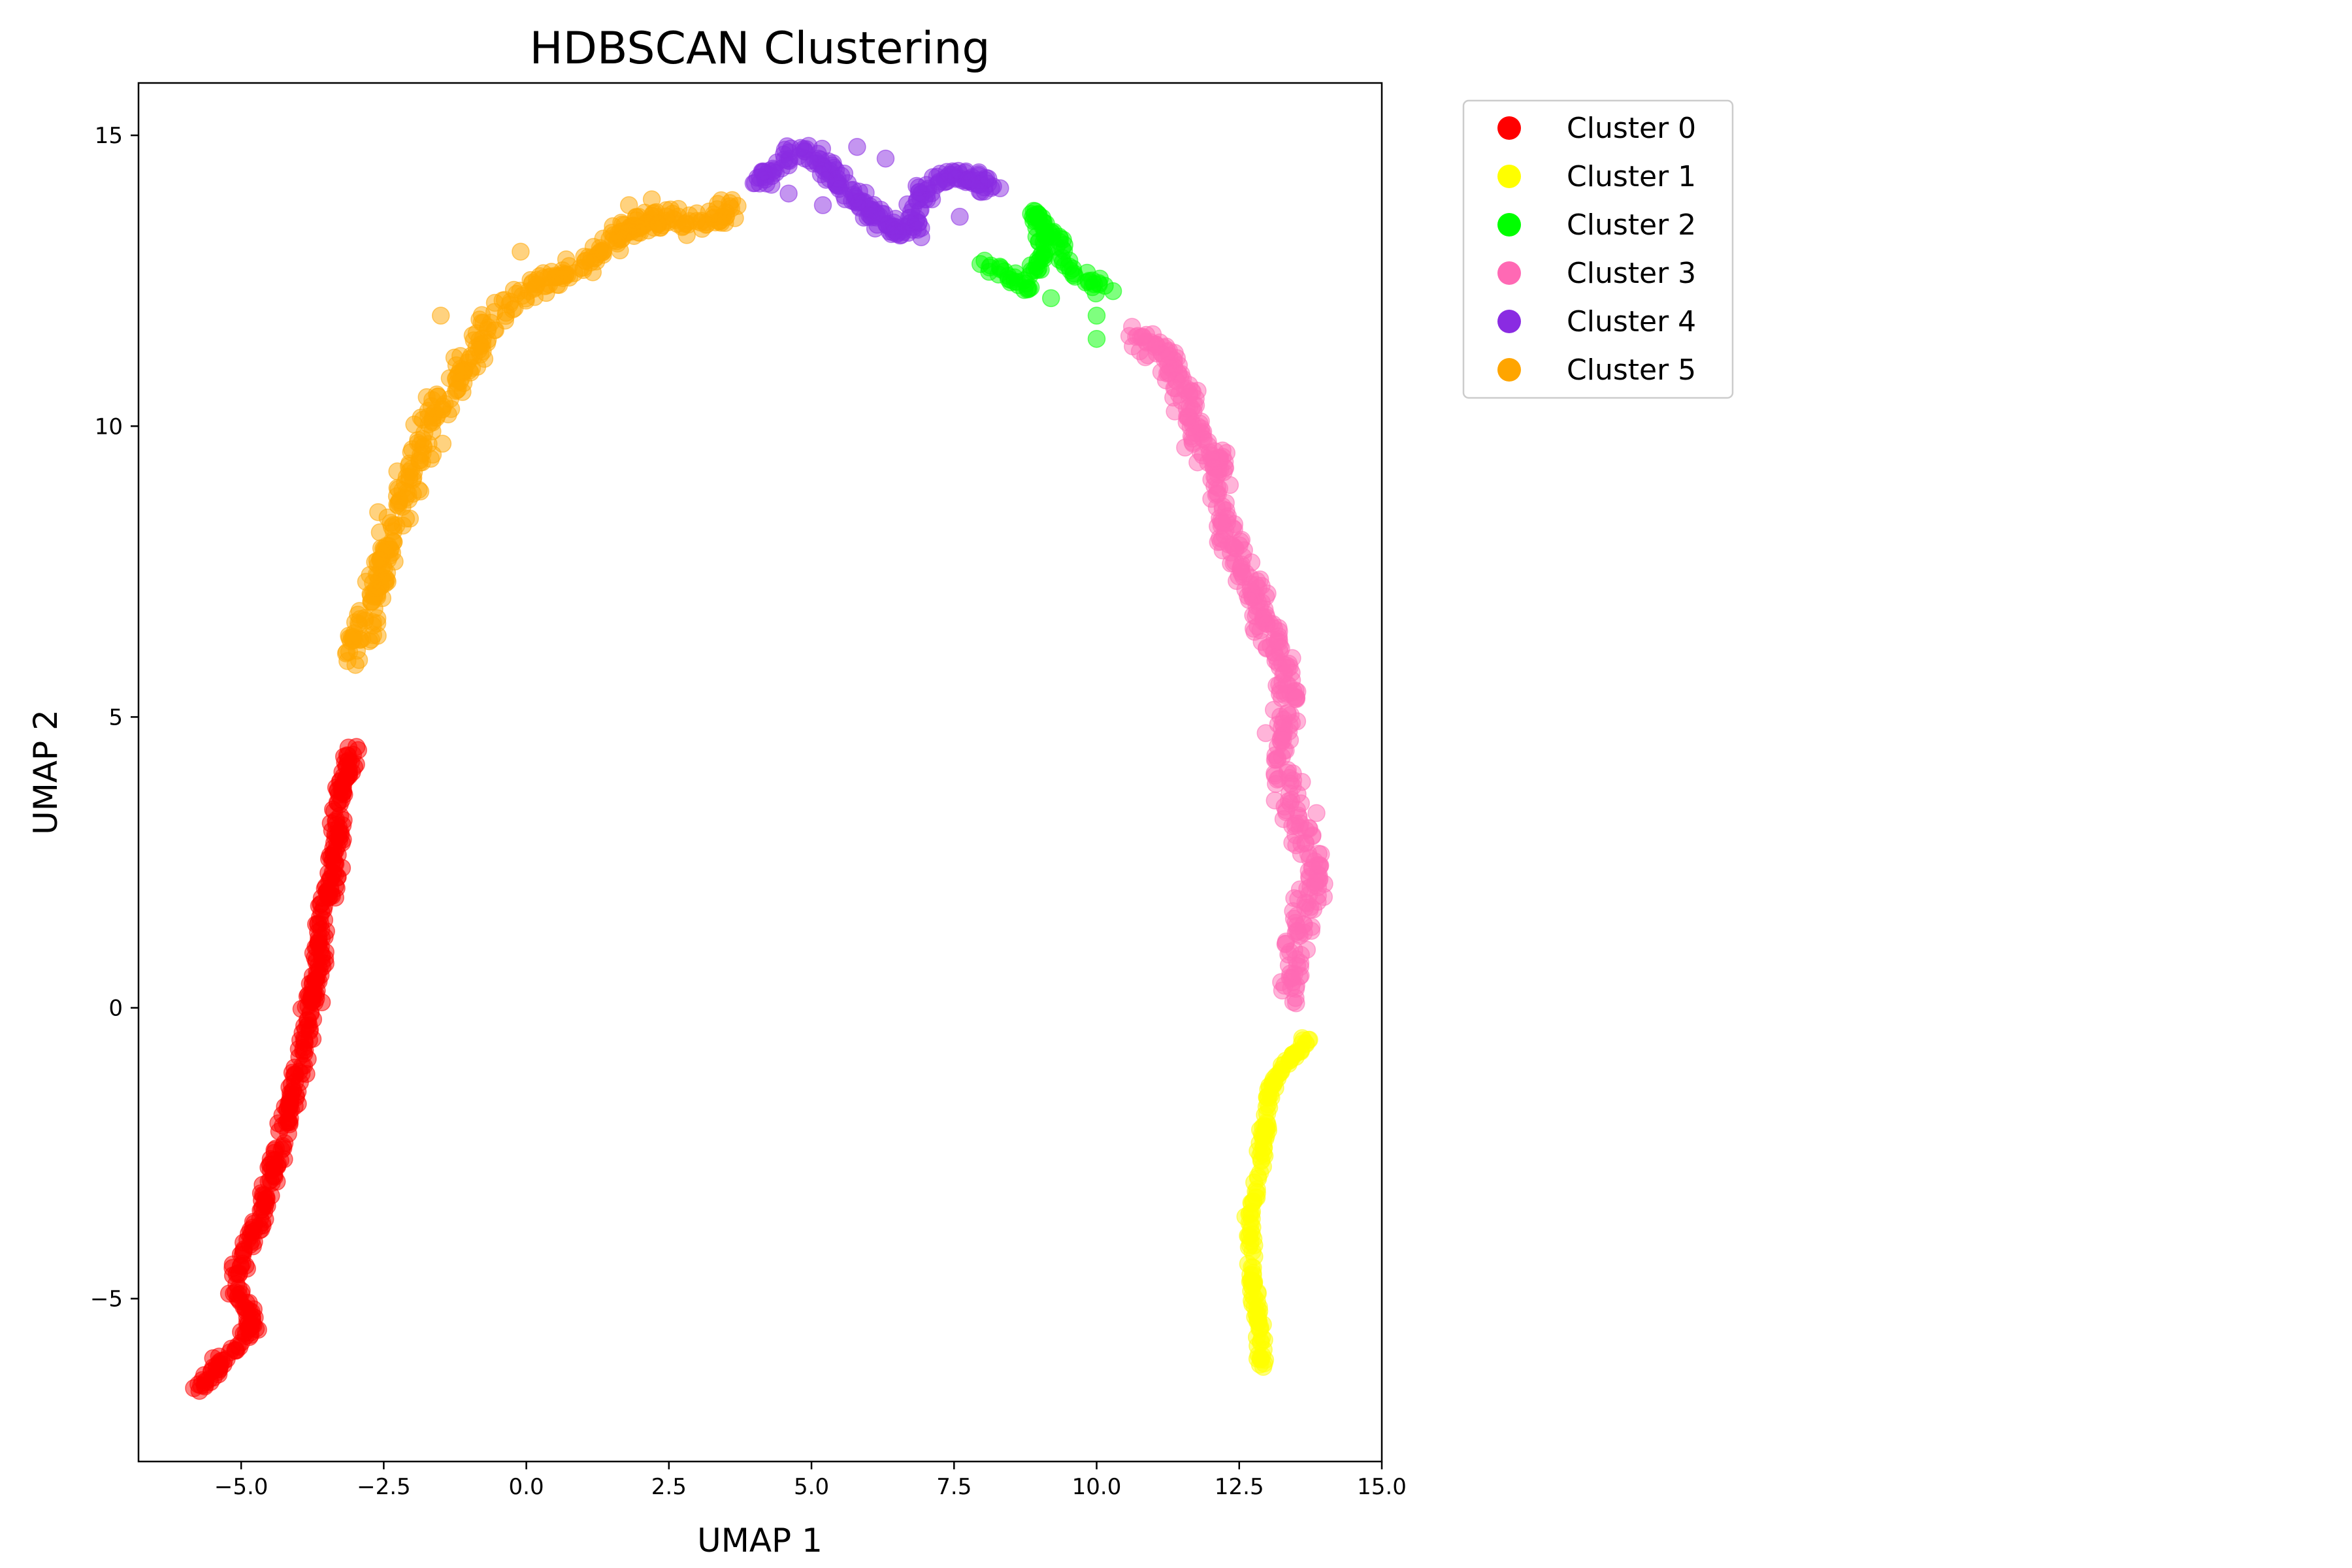 Image resolution: width=2352 pixels, height=1568 pixels. What do you see at coordinates (109, 136) in the screenshot?
I see `y-tick-label: 15` at bounding box center [109, 136].